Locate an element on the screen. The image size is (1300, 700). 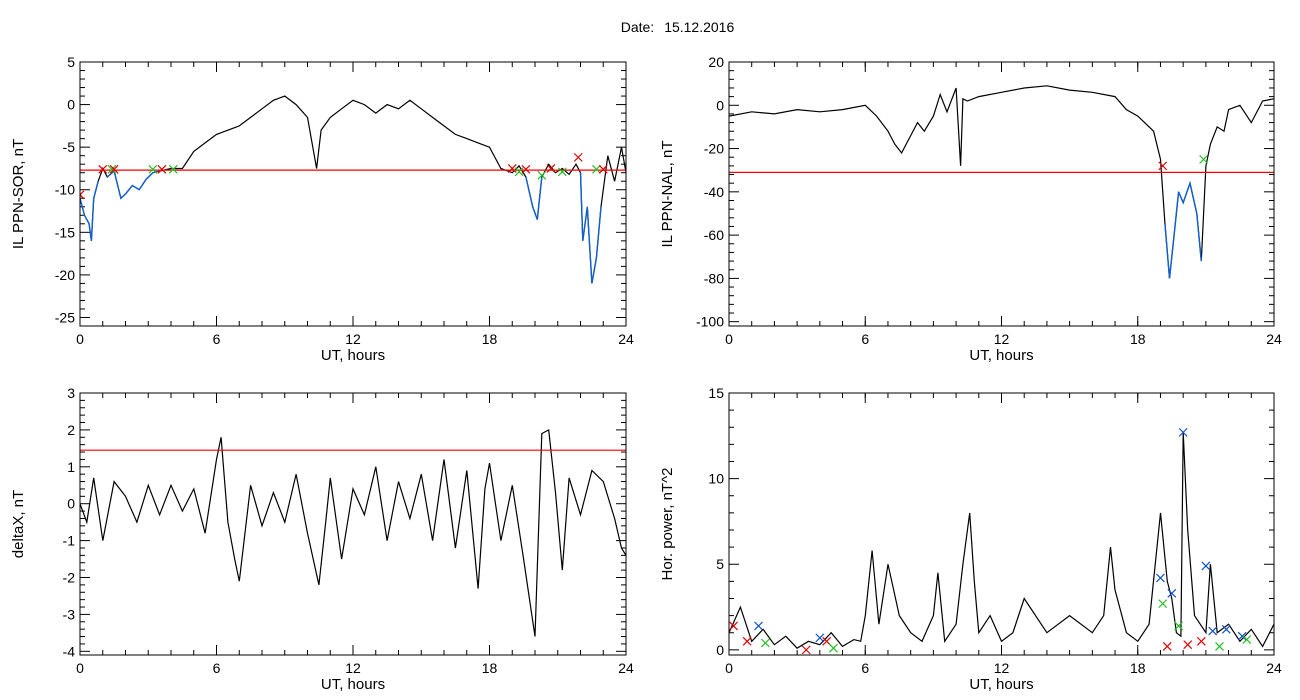
y-tick-label: -20 is located at coordinates (714, 149).